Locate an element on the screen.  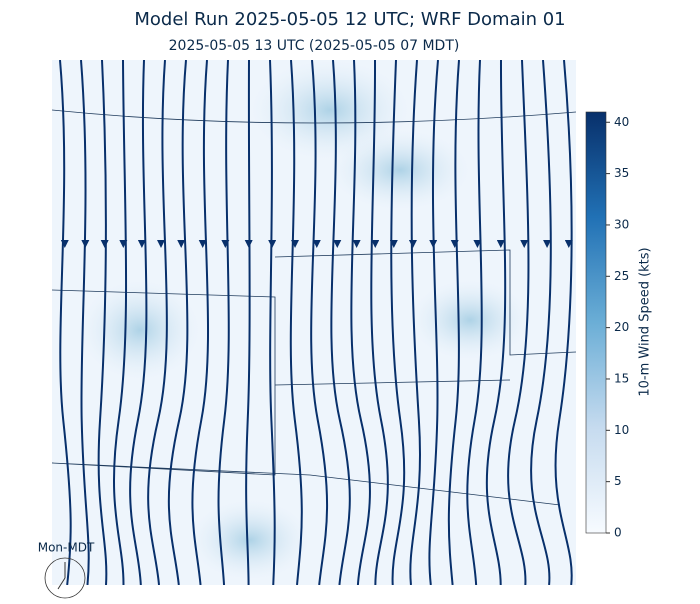
subtitle: 2025-05-05 13 UTC (2025-05-05 07 MDT) is located at coordinates (314, 46).